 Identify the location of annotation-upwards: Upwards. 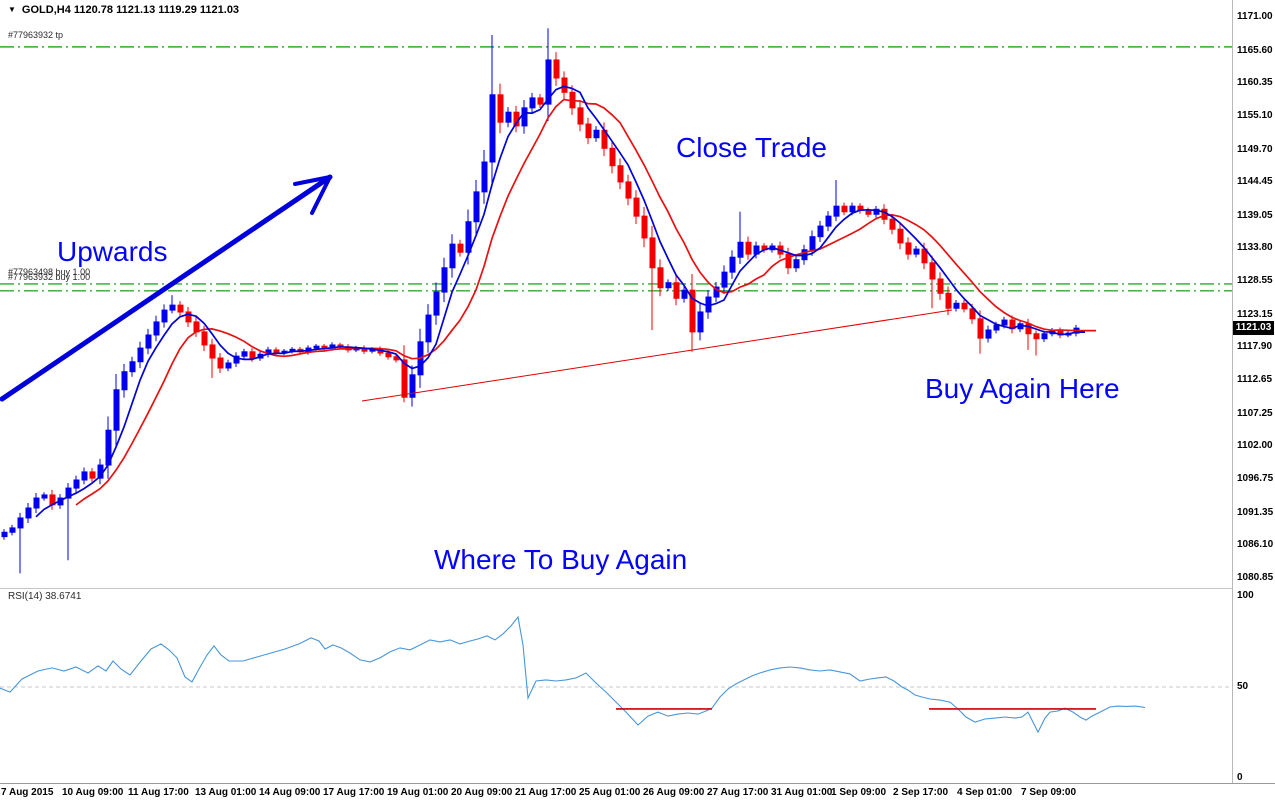
(112, 251).